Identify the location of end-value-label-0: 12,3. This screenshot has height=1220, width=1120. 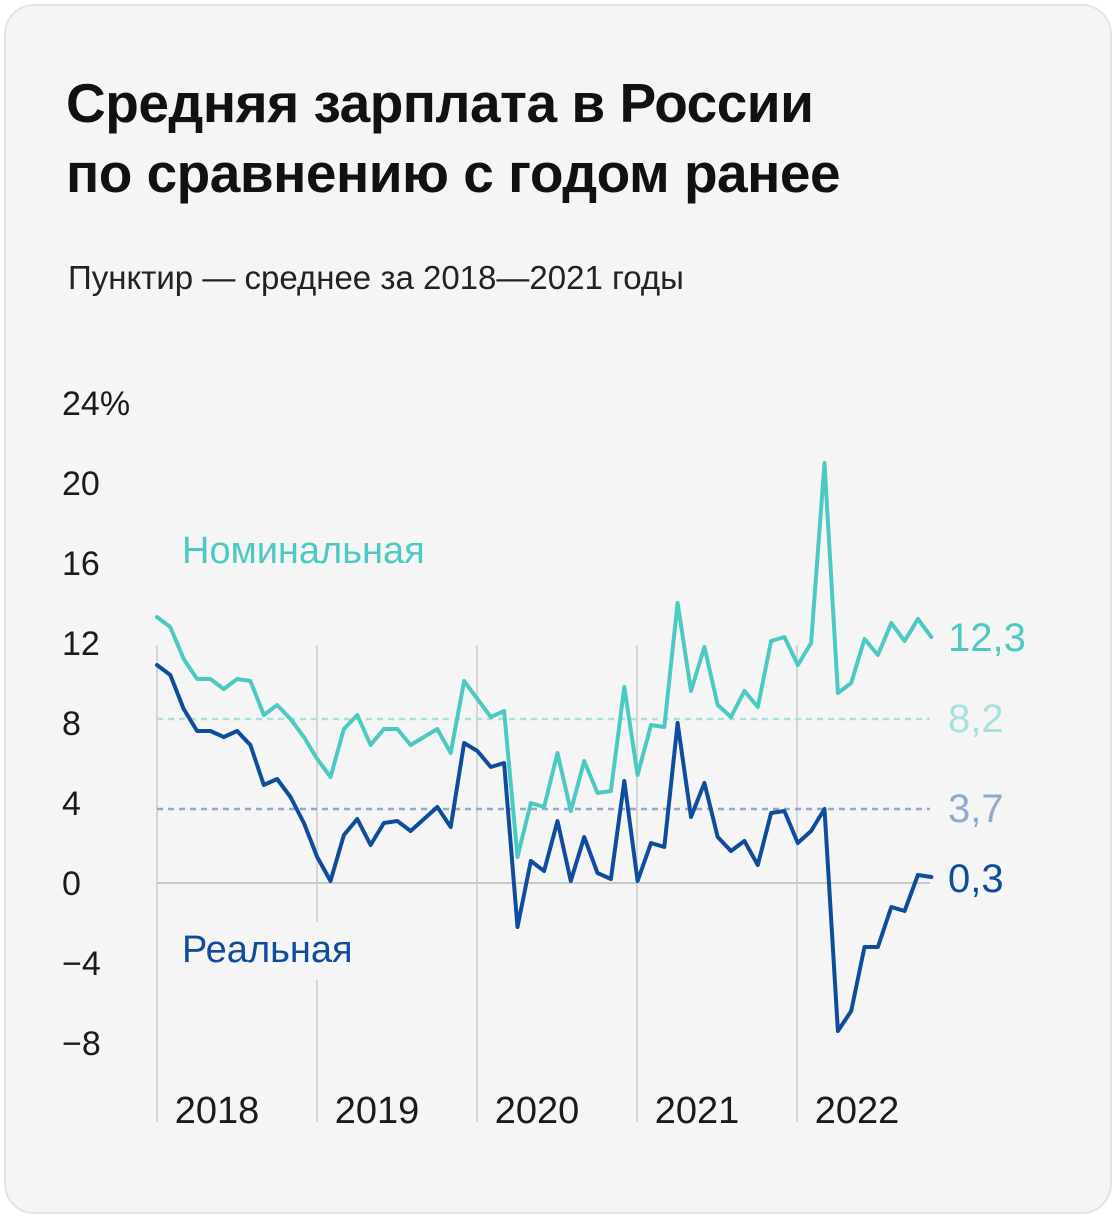
(987, 638).